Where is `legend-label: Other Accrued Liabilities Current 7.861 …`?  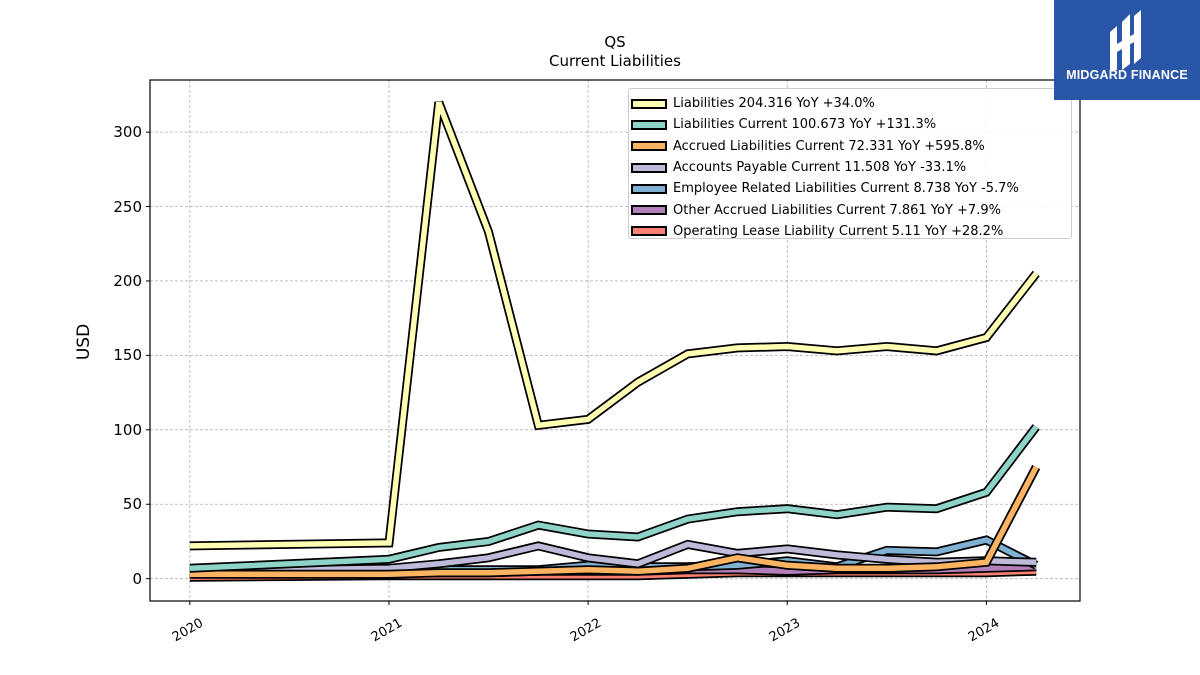
legend-label: Other Accrued Liabilities Current 7.861 … is located at coordinates (837, 210).